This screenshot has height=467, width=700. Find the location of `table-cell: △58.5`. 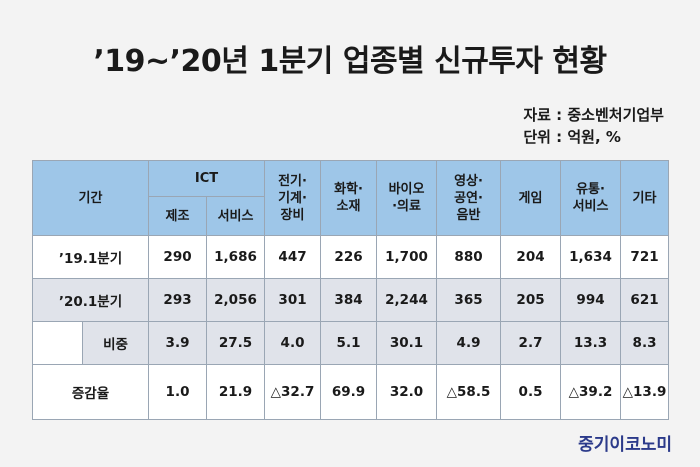

table-cell: △58.5 is located at coordinates (469, 392).